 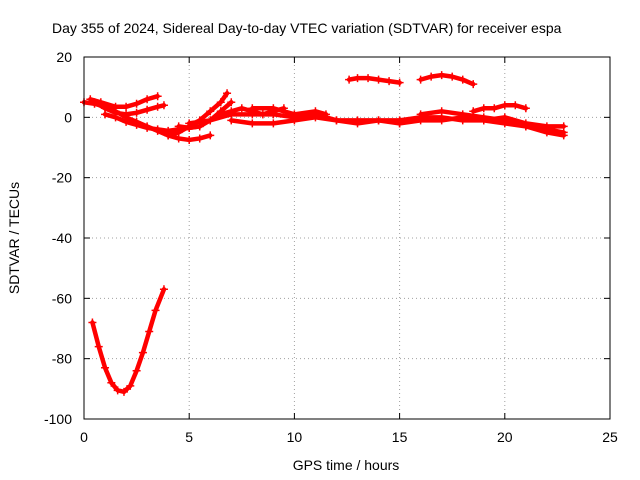 What do you see at coordinates (62, 178) in the screenshot?
I see `y-tick-label: -20` at bounding box center [62, 178].